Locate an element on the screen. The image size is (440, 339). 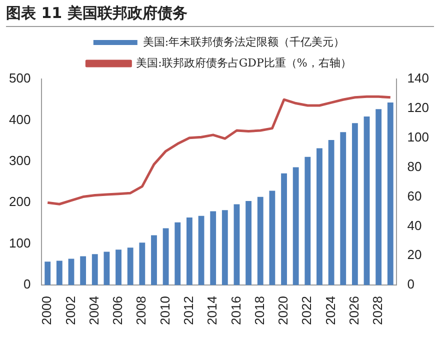
legend-label: 美国:年末联邦债务法定限额（千亿美元） is located at coordinates (243, 41).